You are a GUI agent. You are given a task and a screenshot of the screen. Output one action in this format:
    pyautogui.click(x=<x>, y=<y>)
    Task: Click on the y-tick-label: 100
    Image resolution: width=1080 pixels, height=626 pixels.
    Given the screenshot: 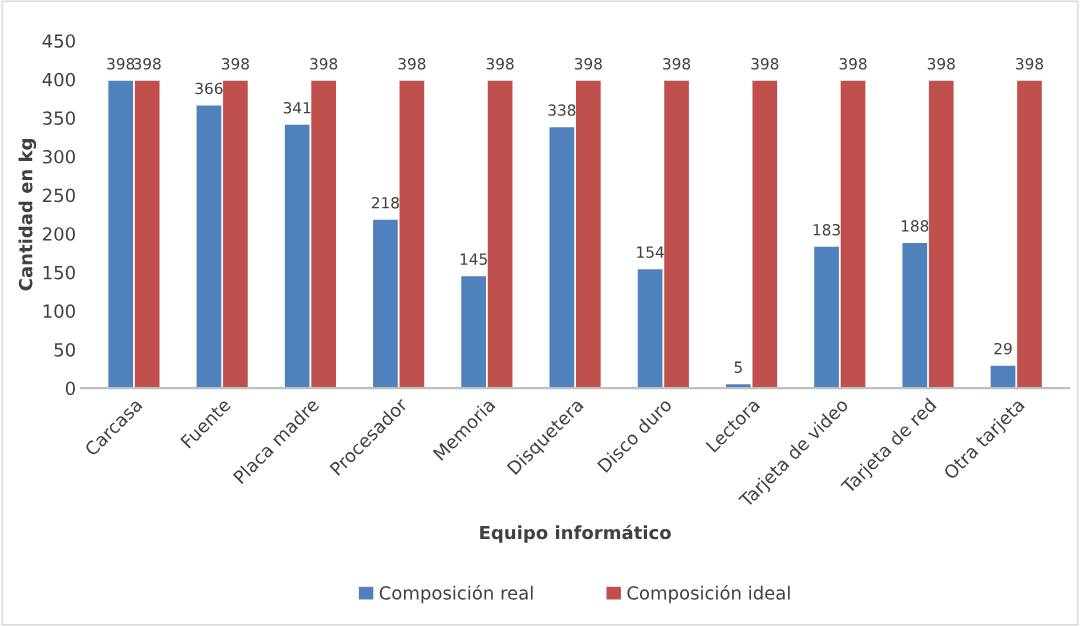 What is the action you would take?
    pyautogui.click(x=59, y=311)
    